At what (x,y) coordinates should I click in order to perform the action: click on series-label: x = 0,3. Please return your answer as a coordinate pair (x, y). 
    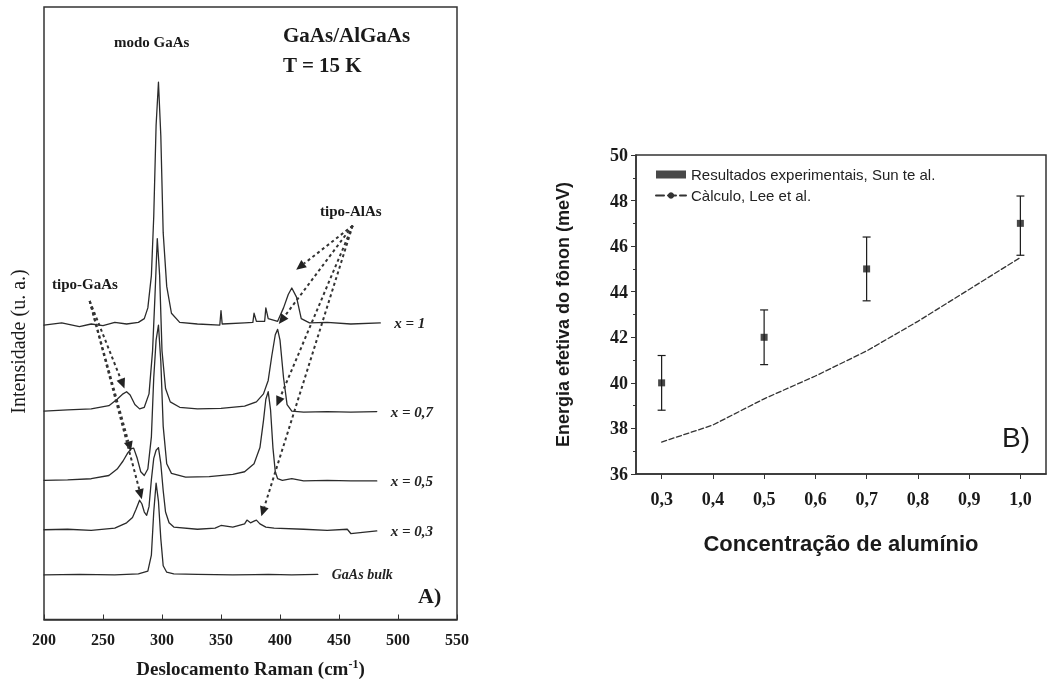
    Looking at the image, I should click on (411, 530).